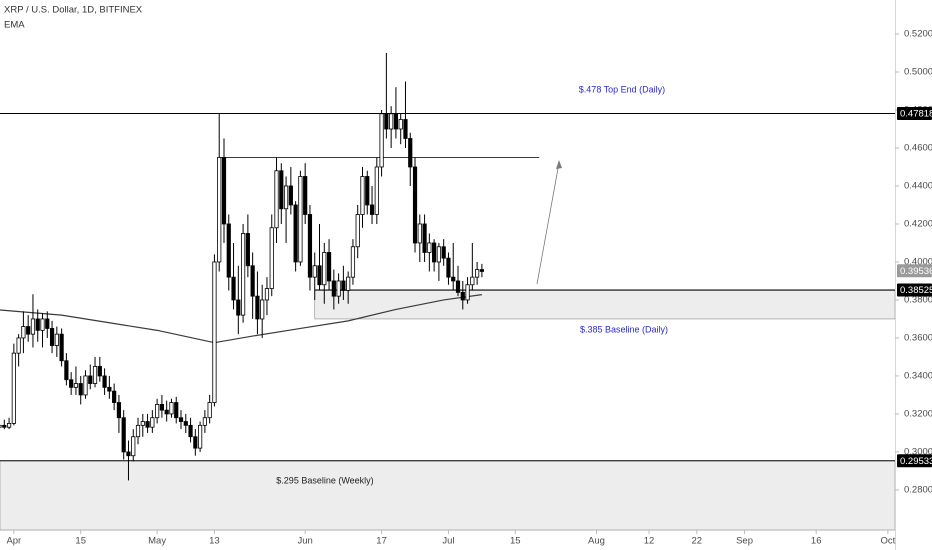  What do you see at coordinates (73, 10) in the screenshot?
I see `chart-title: XRP / U.S. Dollar, 1D, BITFINEX` at bounding box center [73, 10].